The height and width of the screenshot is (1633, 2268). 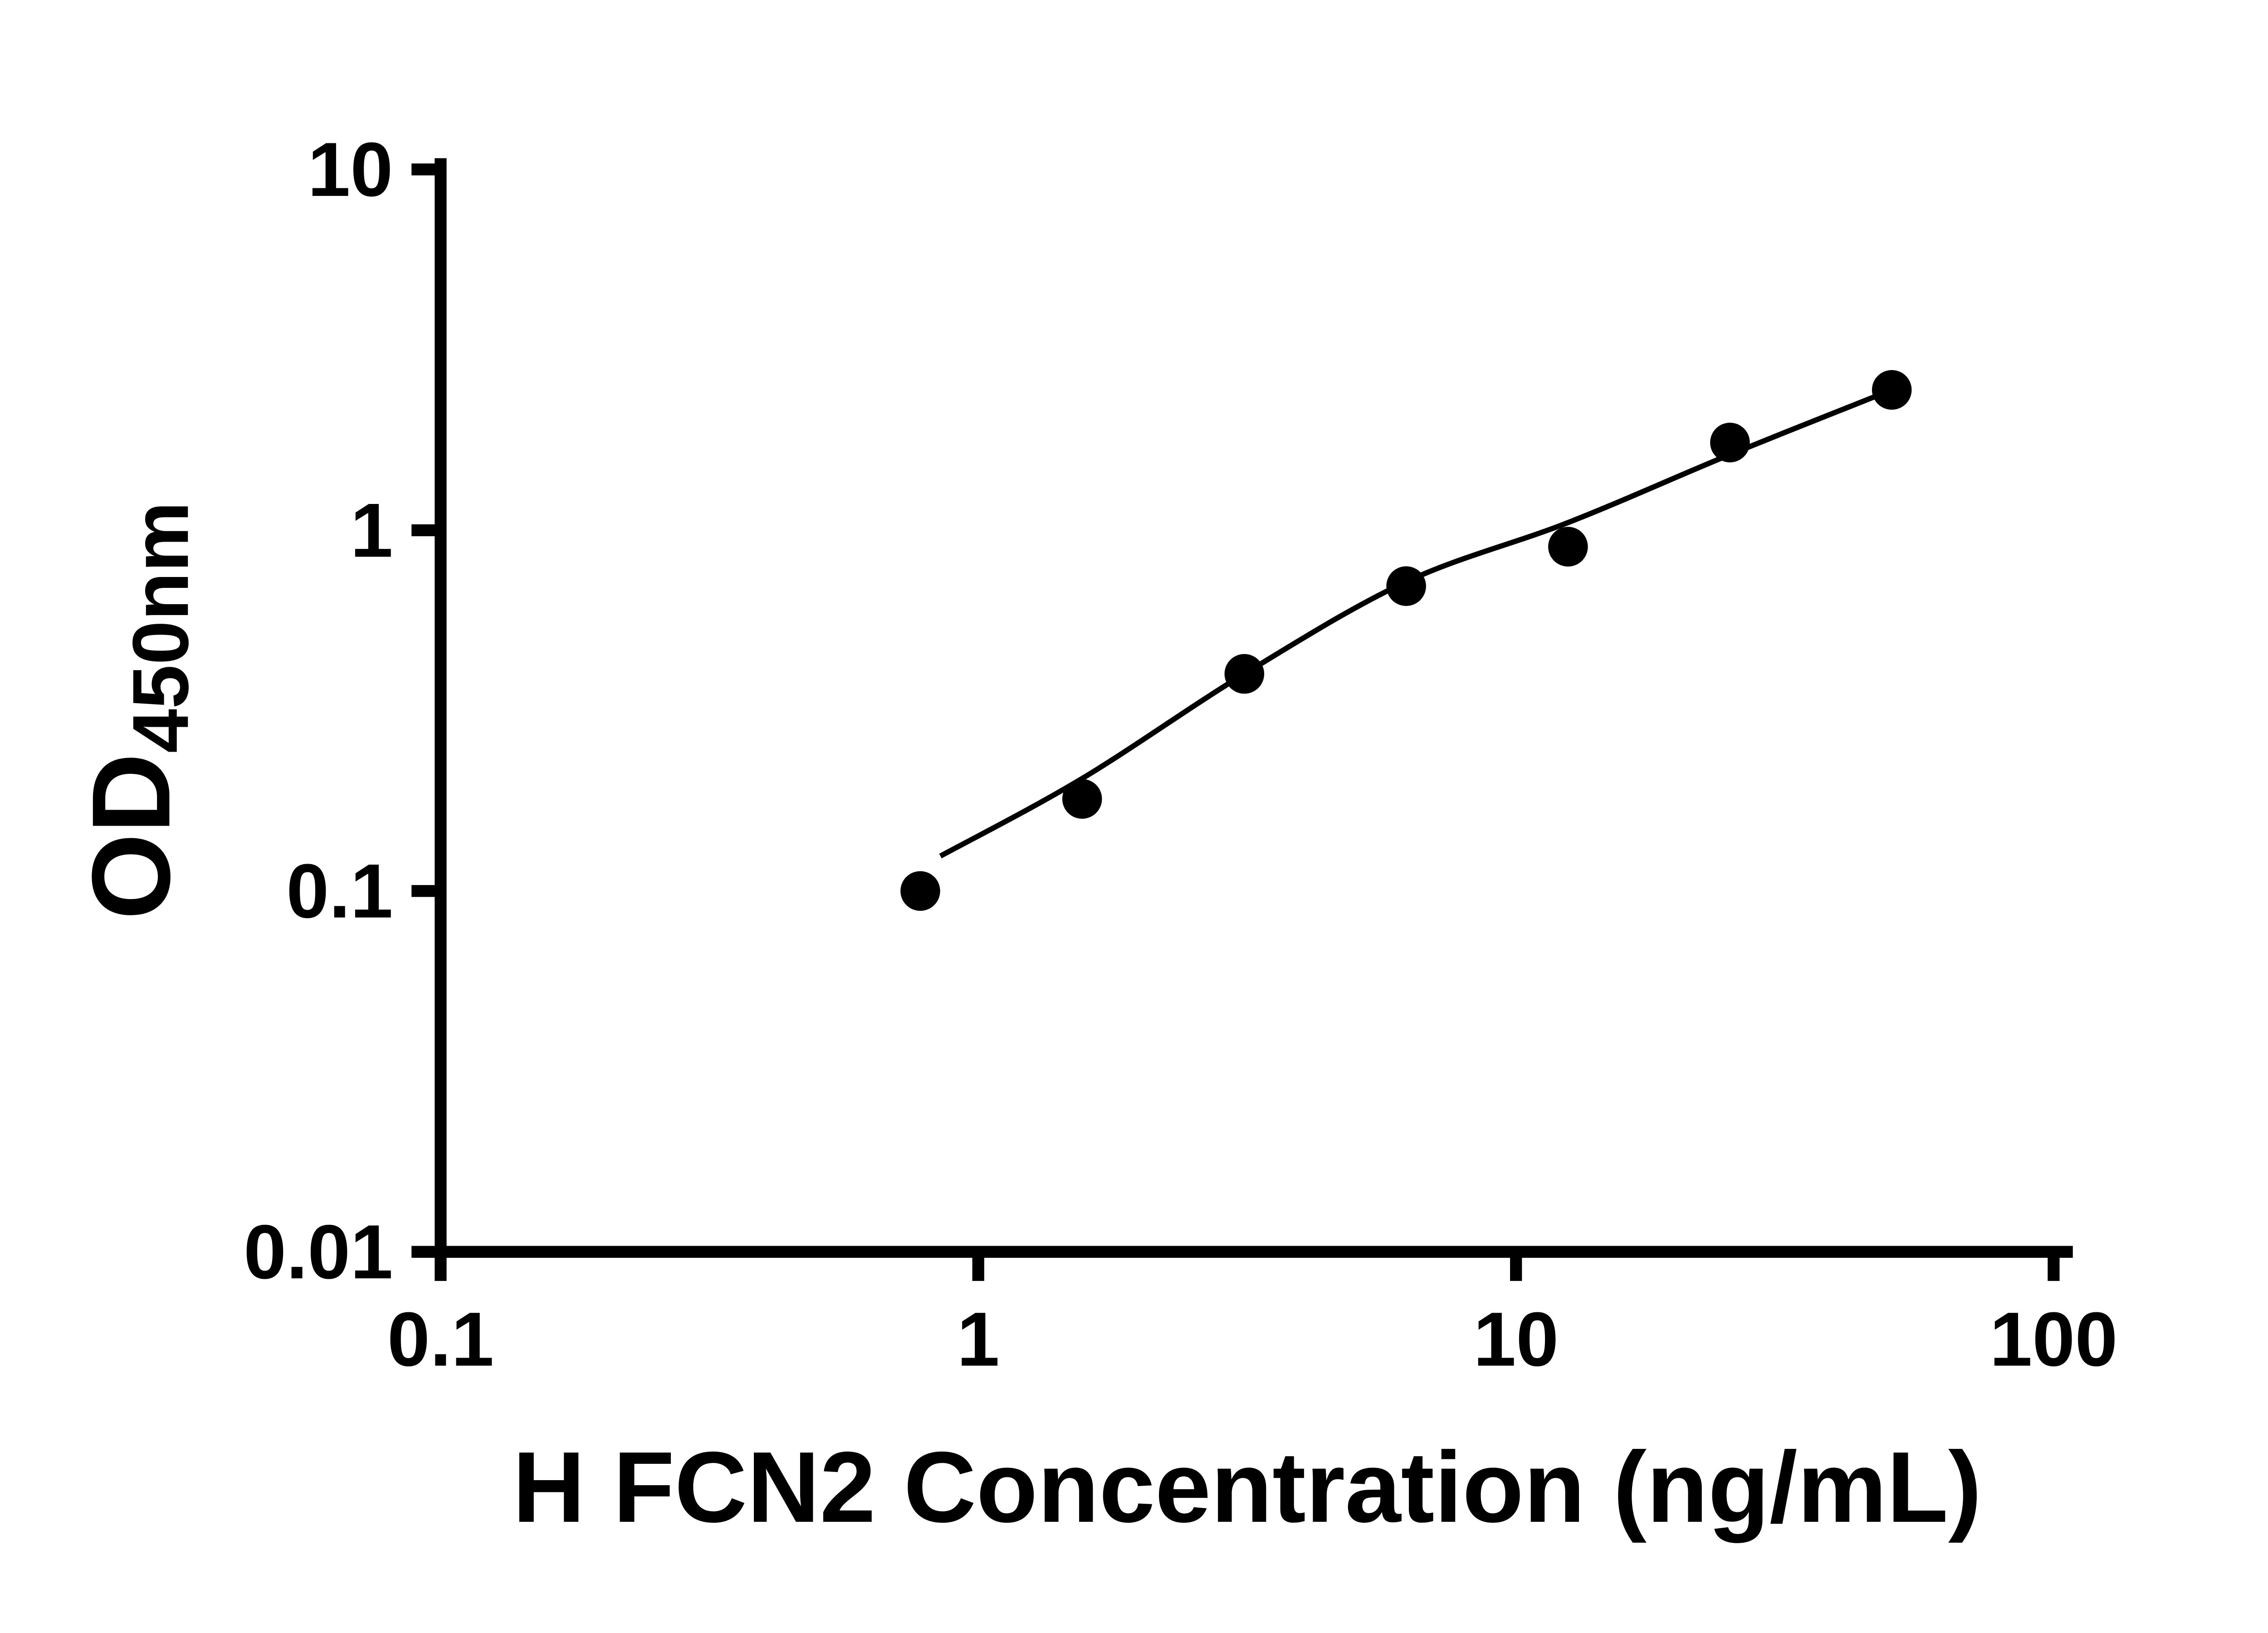 What do you see at coordinates (2053, 1339) in the screenshot?
I see `x-axis-tick-label: 100` at bounding box center [2053, 1339].